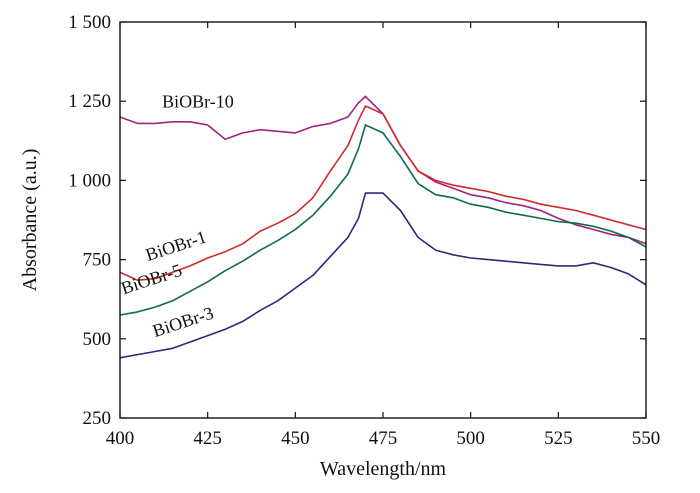  Describe the element at coordinates (470, 438) in the screenshot. I see `x-tick-label: 500` at that location.